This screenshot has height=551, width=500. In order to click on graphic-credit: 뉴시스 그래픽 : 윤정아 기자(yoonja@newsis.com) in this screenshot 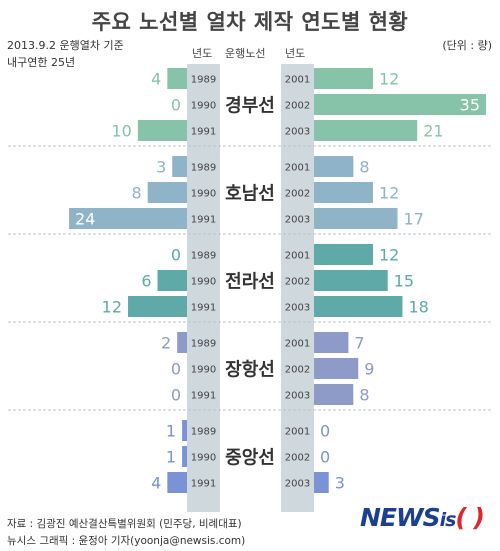, I will do `click(126, 541)`.